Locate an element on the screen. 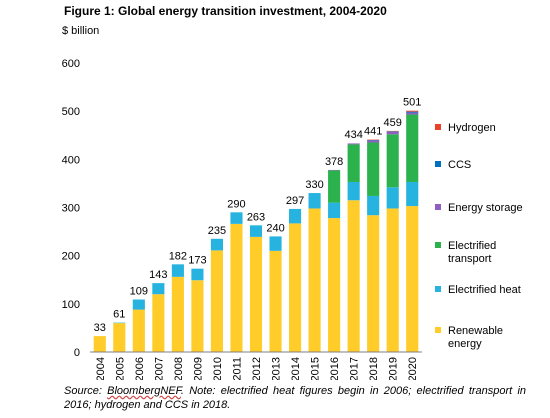 Image resolution: width=550 pixels, height=418 pixels. total-label-2018: 441 is located at coordinates (373, 132).